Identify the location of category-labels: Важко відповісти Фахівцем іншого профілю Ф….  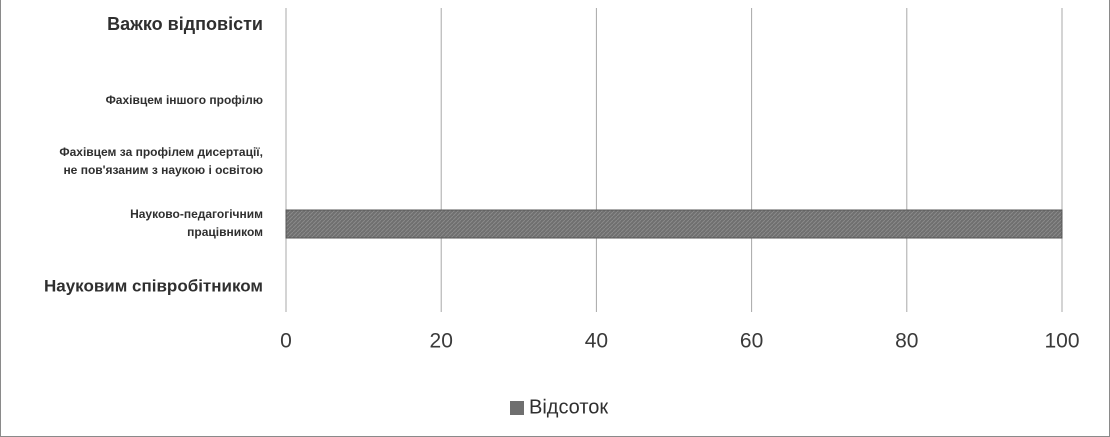
(153, 155).